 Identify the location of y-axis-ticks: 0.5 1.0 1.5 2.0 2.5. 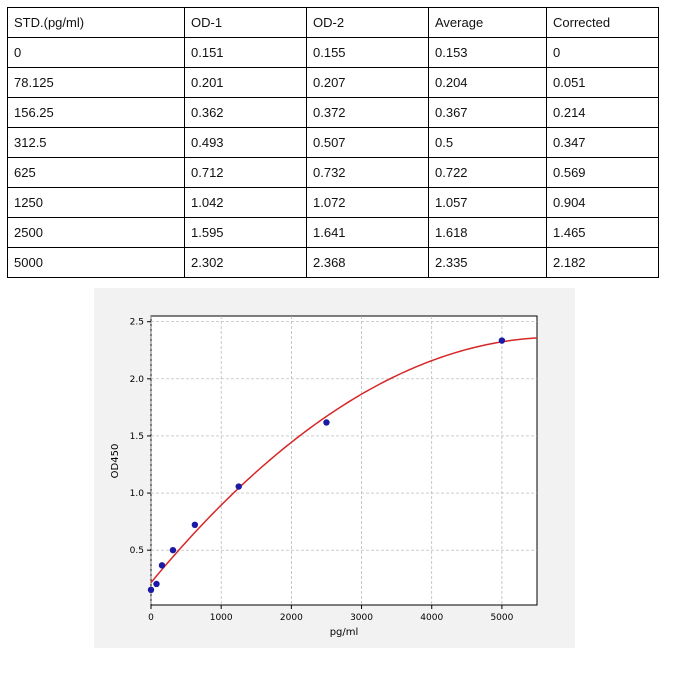
(140, 437).